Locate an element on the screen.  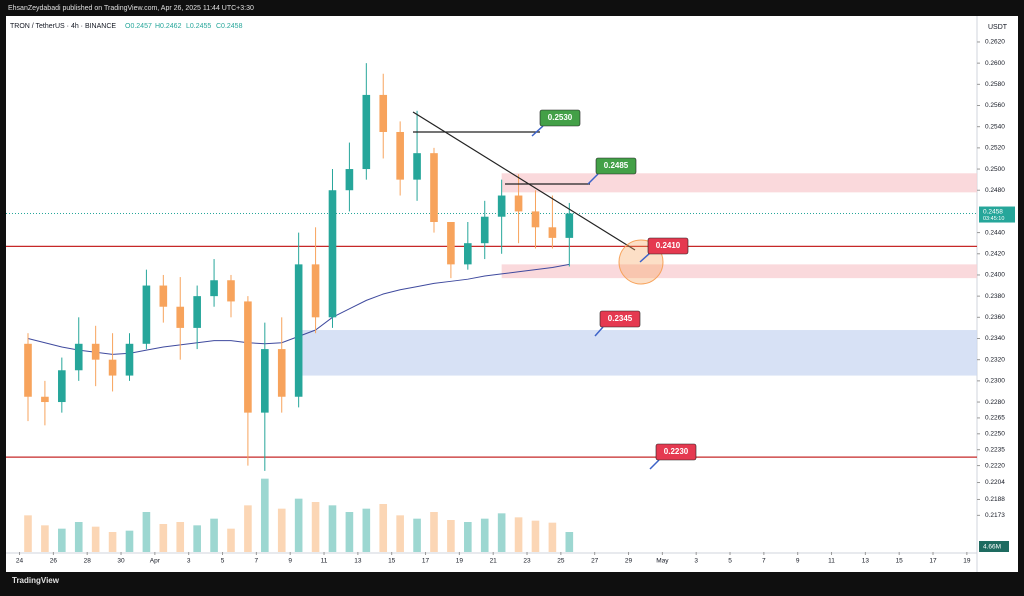
brand: TradingView is located at coordinates (36, 580).